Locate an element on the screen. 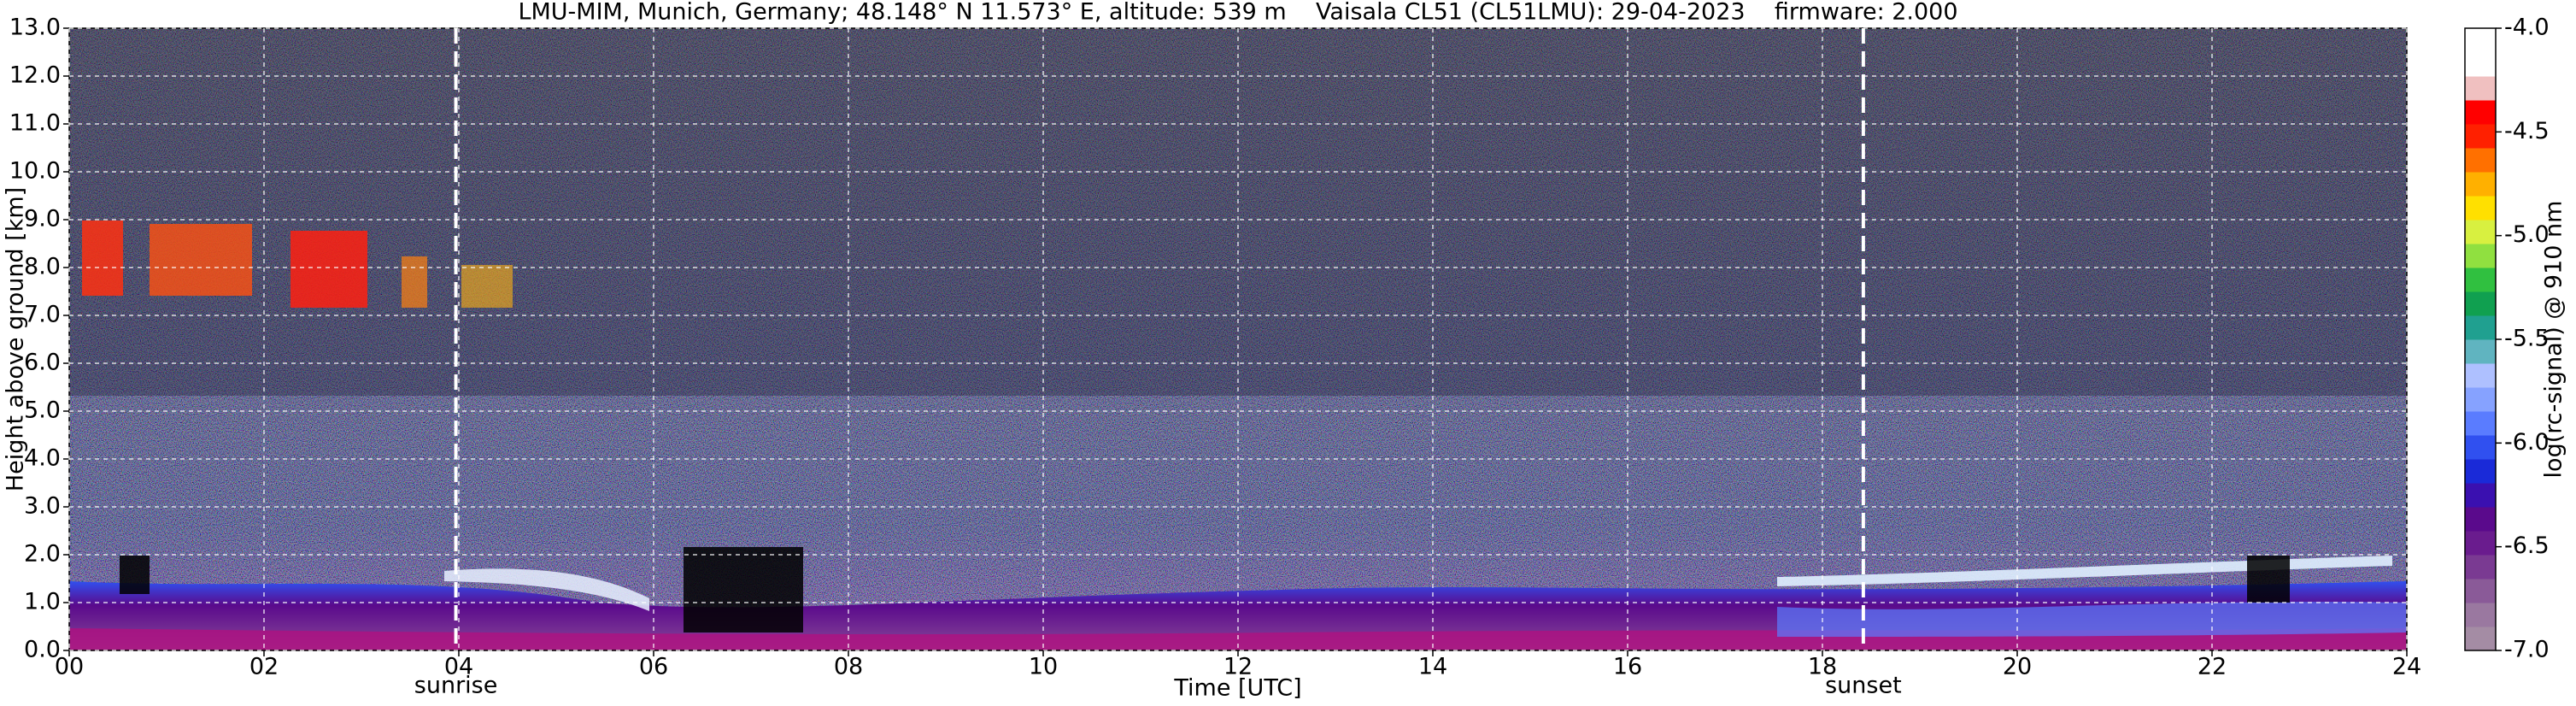 The height and width of the screenshot is (706, 2576). colorbar-tick-label: -6.5 is located at coordinates (2527, 545).